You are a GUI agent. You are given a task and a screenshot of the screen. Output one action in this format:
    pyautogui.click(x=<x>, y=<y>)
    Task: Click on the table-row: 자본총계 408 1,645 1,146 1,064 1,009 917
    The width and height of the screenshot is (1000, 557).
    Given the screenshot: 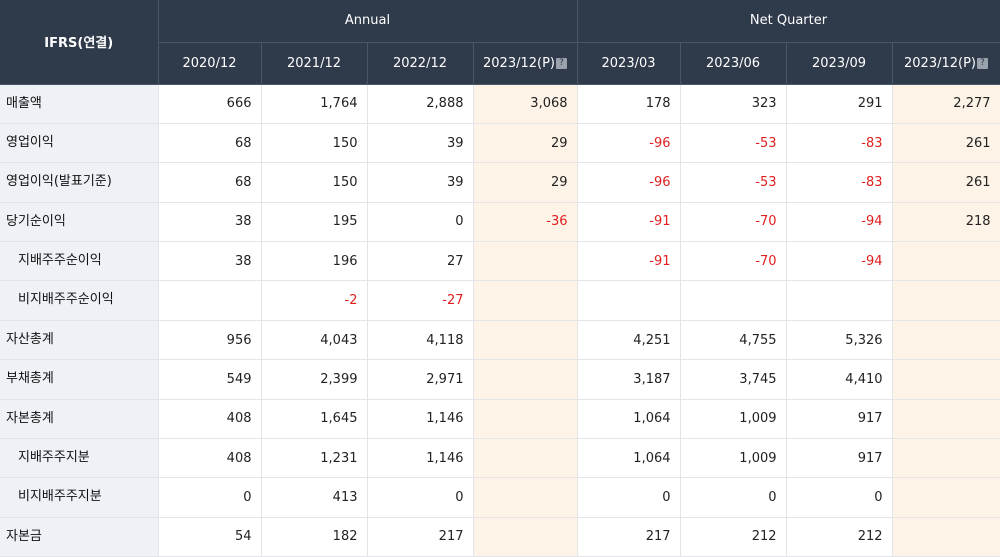 What is the action you would take?
    pyautogui.click(x=500, y=419)
    